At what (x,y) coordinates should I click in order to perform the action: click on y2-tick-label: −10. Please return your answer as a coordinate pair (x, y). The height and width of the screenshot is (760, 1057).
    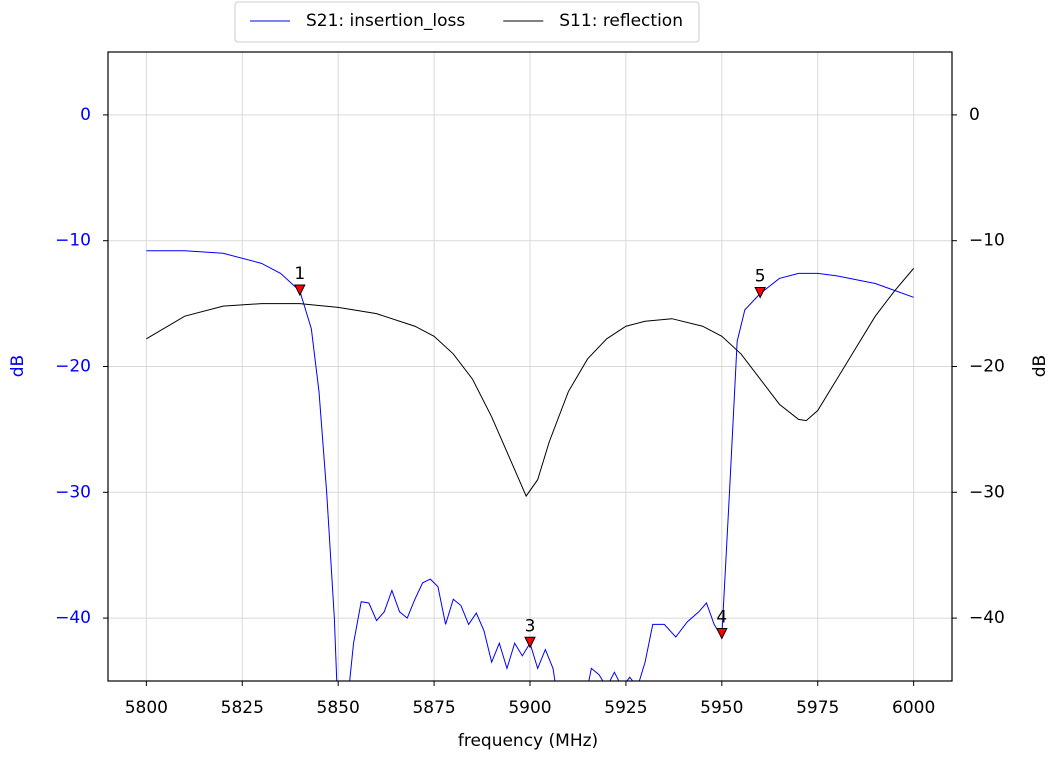
    Looking at the image, I should click on (987, 241).